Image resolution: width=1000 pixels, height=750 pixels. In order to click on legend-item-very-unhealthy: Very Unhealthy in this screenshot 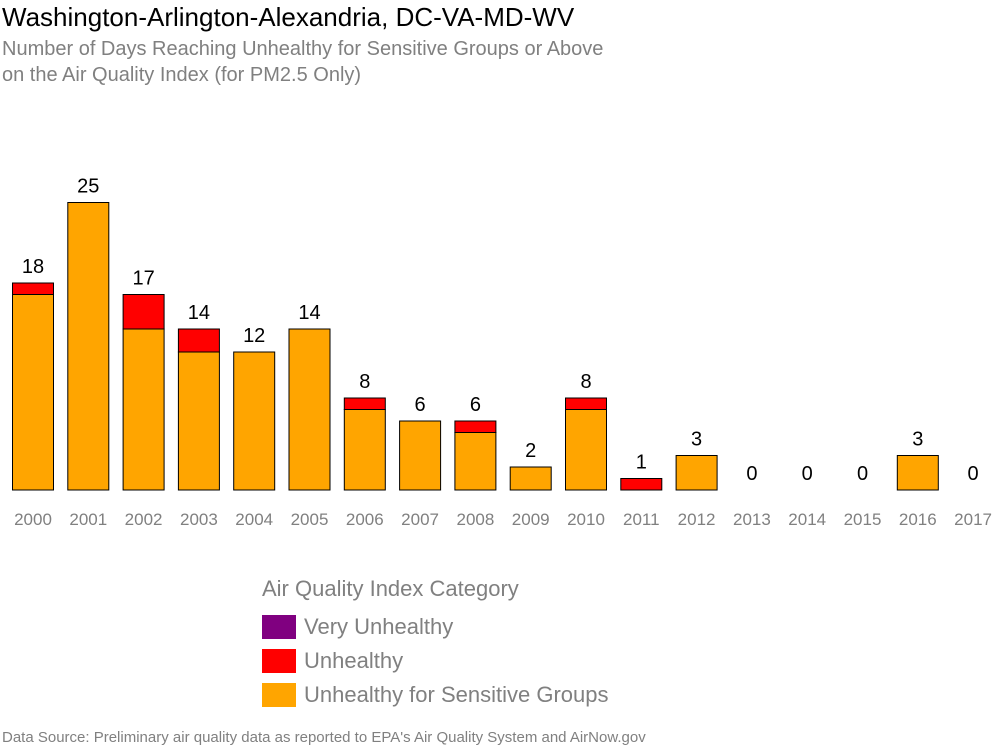, I will do `click(435, 627)`.